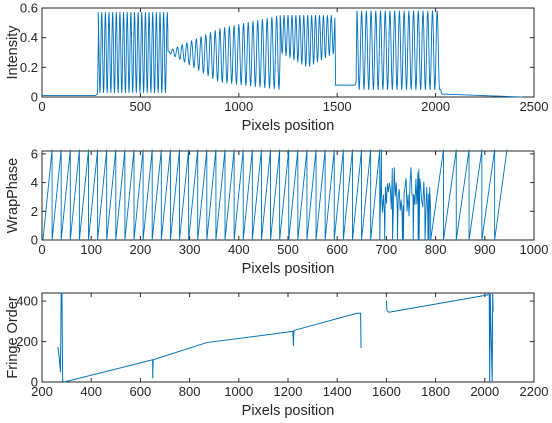  What do you see at coordinates (534, 391) in the screenshot?
I see `x-tick-label: 2200` at bounding box center [534, 391].